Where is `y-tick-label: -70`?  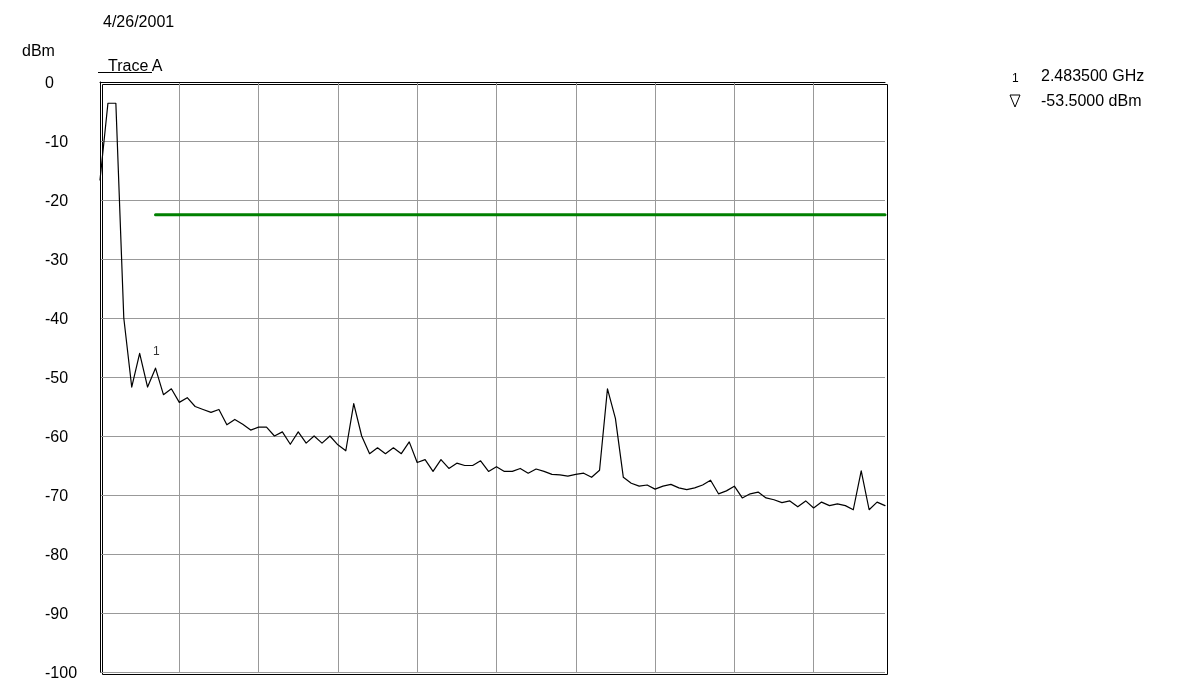 y-tick-label: -70 is located at coordinates (57, 495).